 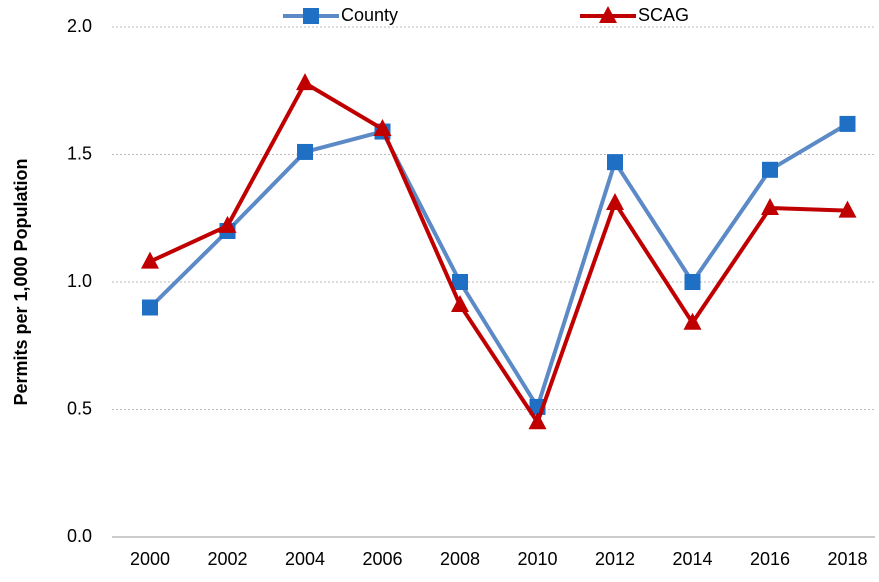 I want to click on x-tick-label: 2000, so click(x=150, y=559).